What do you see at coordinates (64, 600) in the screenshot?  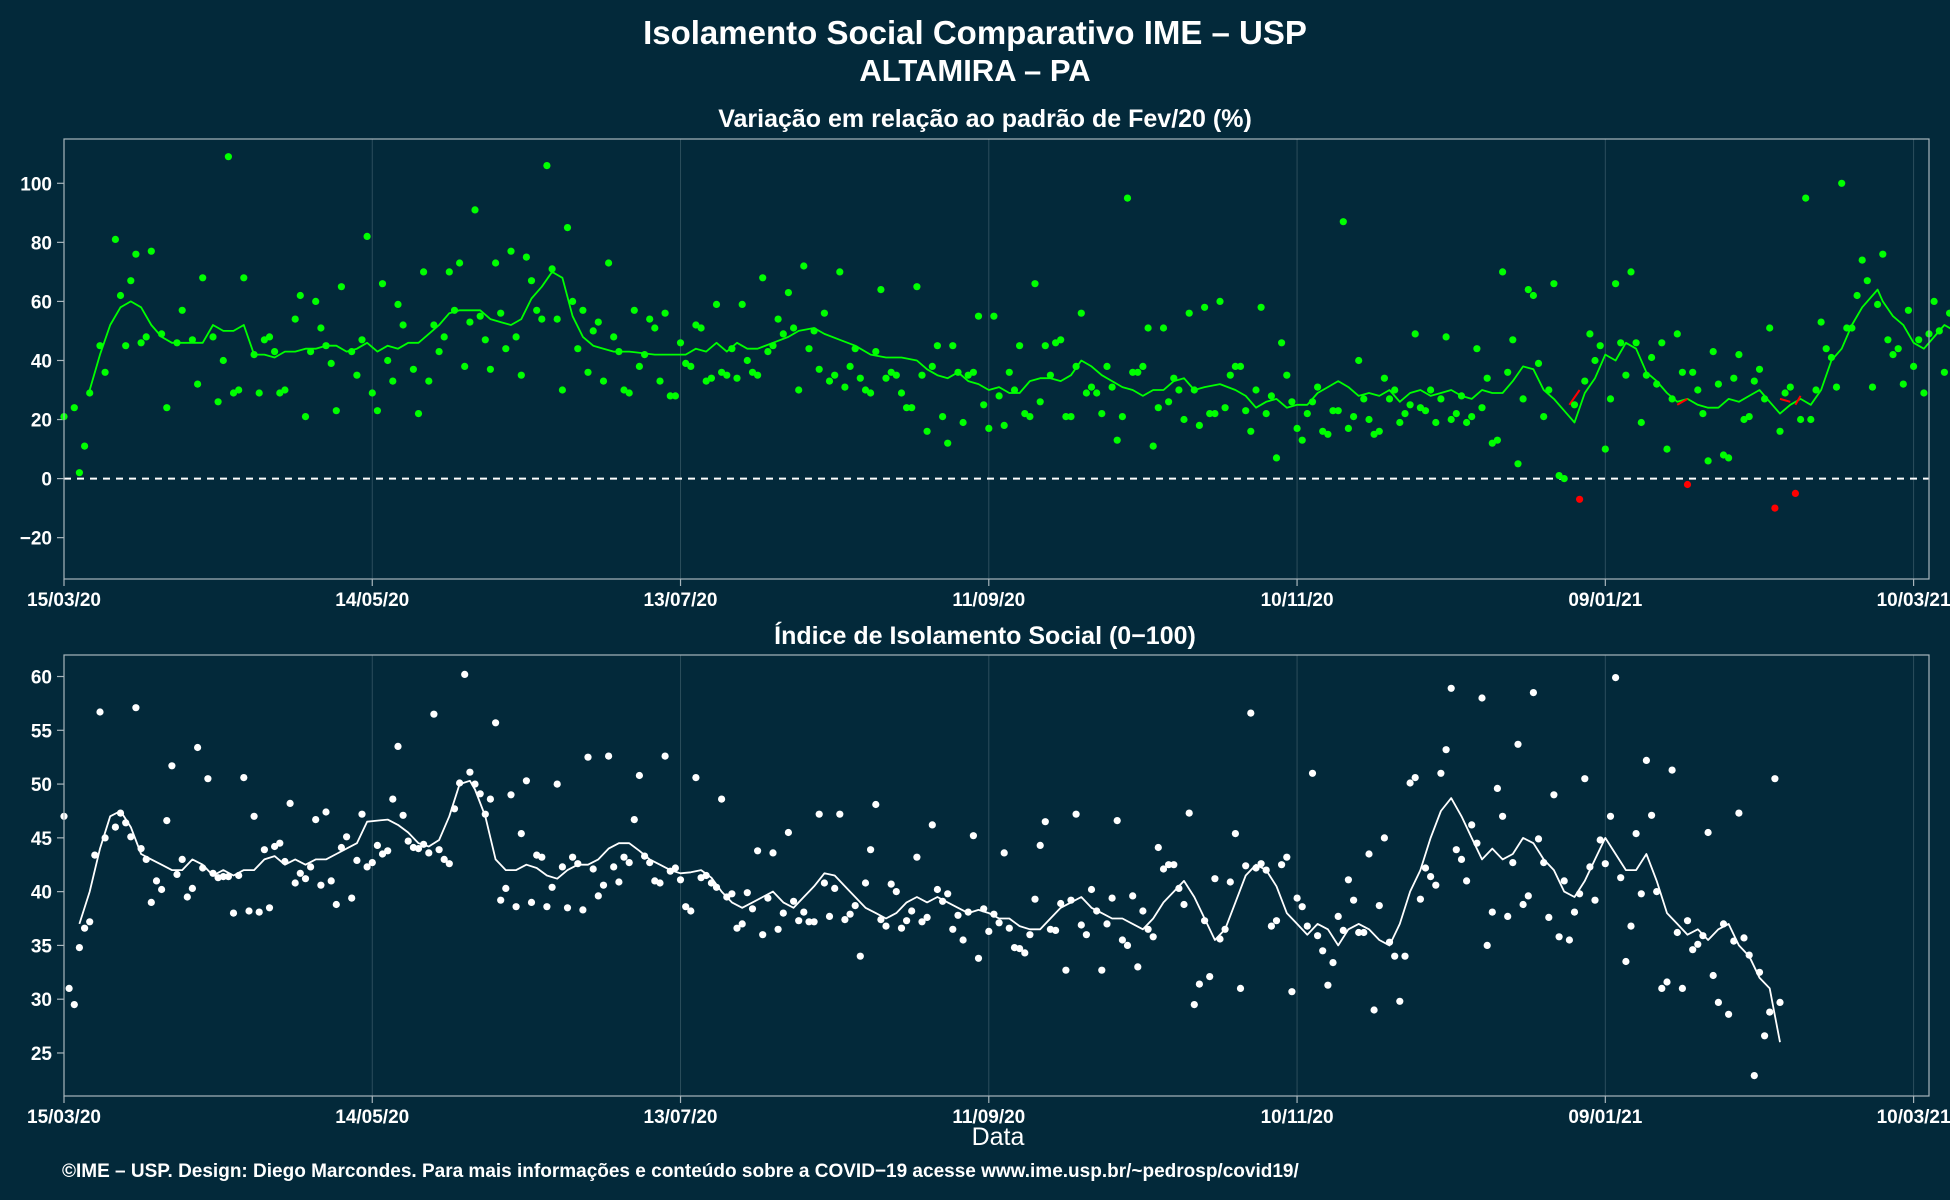 I see `x-tick-label: 15/03/20` at bounding box center [64, 600].